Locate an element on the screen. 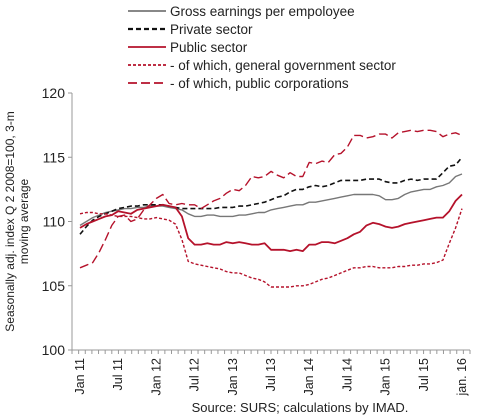 Image resolution: width=490 pixels, height=418 pixels. y-tick-label: 100 is located at coordinates (54, 350).